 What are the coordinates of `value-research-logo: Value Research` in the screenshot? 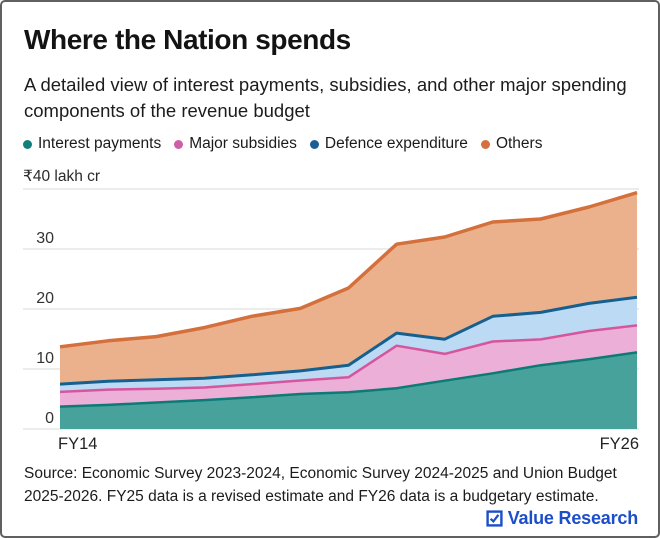 It's located at (562, 518).